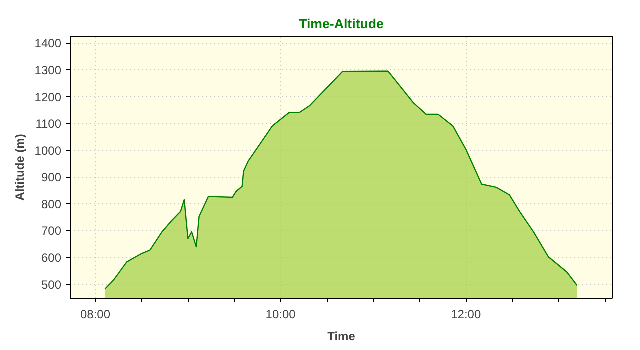 The width and height of the screenshot is (640, 350). What do you see at coordinates (48, 70) in the screenshot?
I see `y-tick-label: 1300` at bounding box center [48, 70].